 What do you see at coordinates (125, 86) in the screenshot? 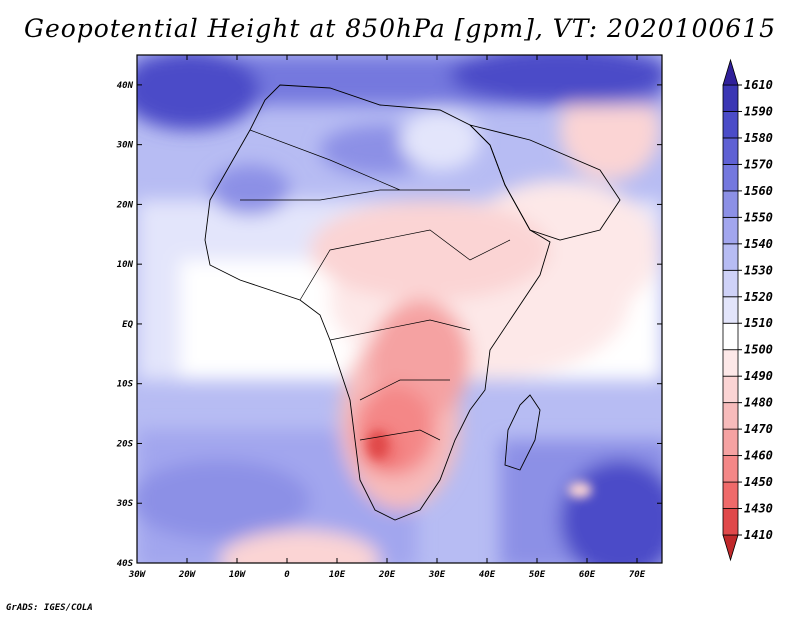
I see `lat-tick-label: 40N` at bounding box center [125, 86].